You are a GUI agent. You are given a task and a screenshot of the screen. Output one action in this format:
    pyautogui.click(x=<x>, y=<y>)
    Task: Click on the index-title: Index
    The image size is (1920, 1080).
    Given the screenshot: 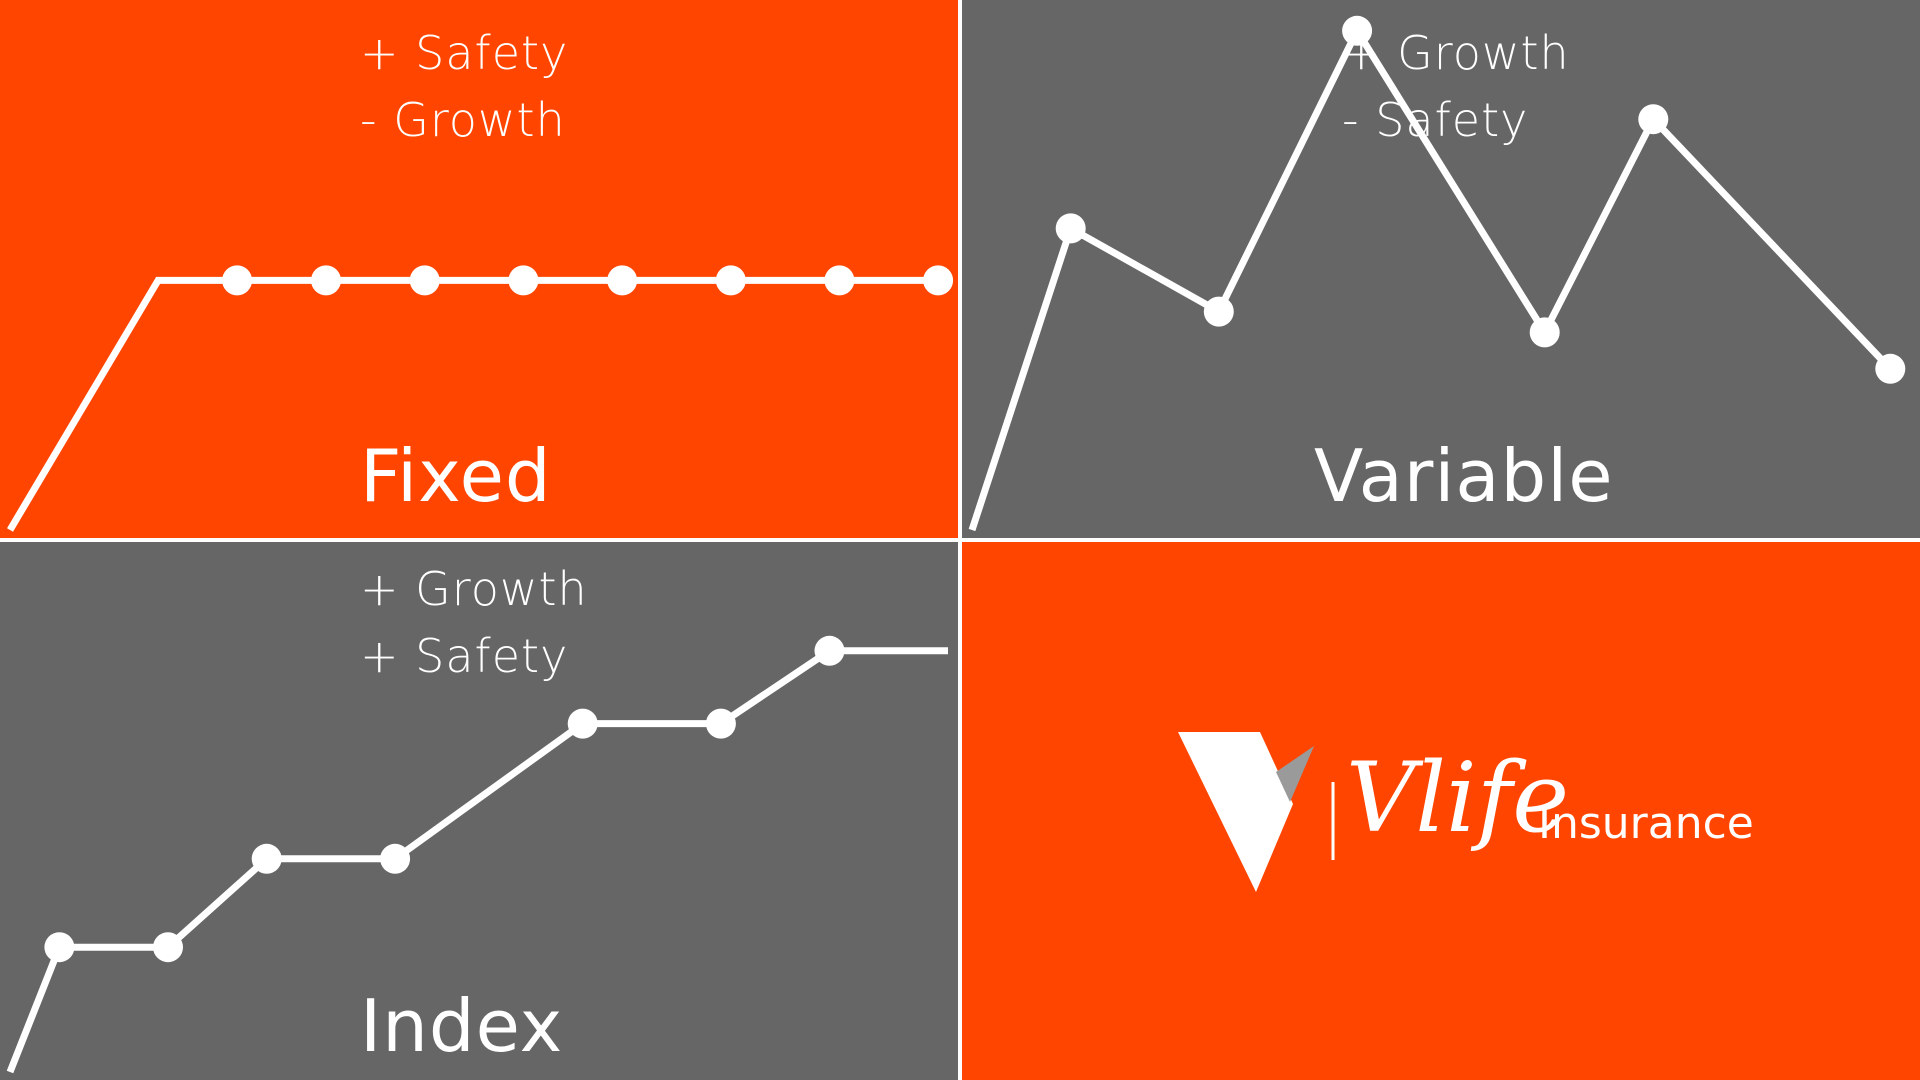 What is the action you would take?
    pyautogui.click(x=462, y=1026)
    